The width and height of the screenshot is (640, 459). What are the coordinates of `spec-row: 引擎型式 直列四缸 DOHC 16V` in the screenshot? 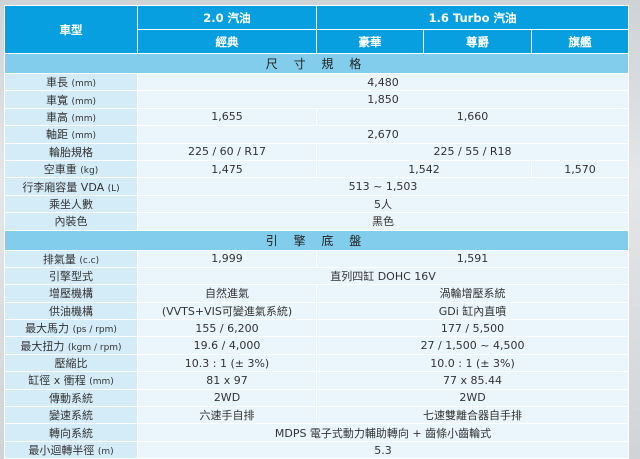 It's located at (317, 276).